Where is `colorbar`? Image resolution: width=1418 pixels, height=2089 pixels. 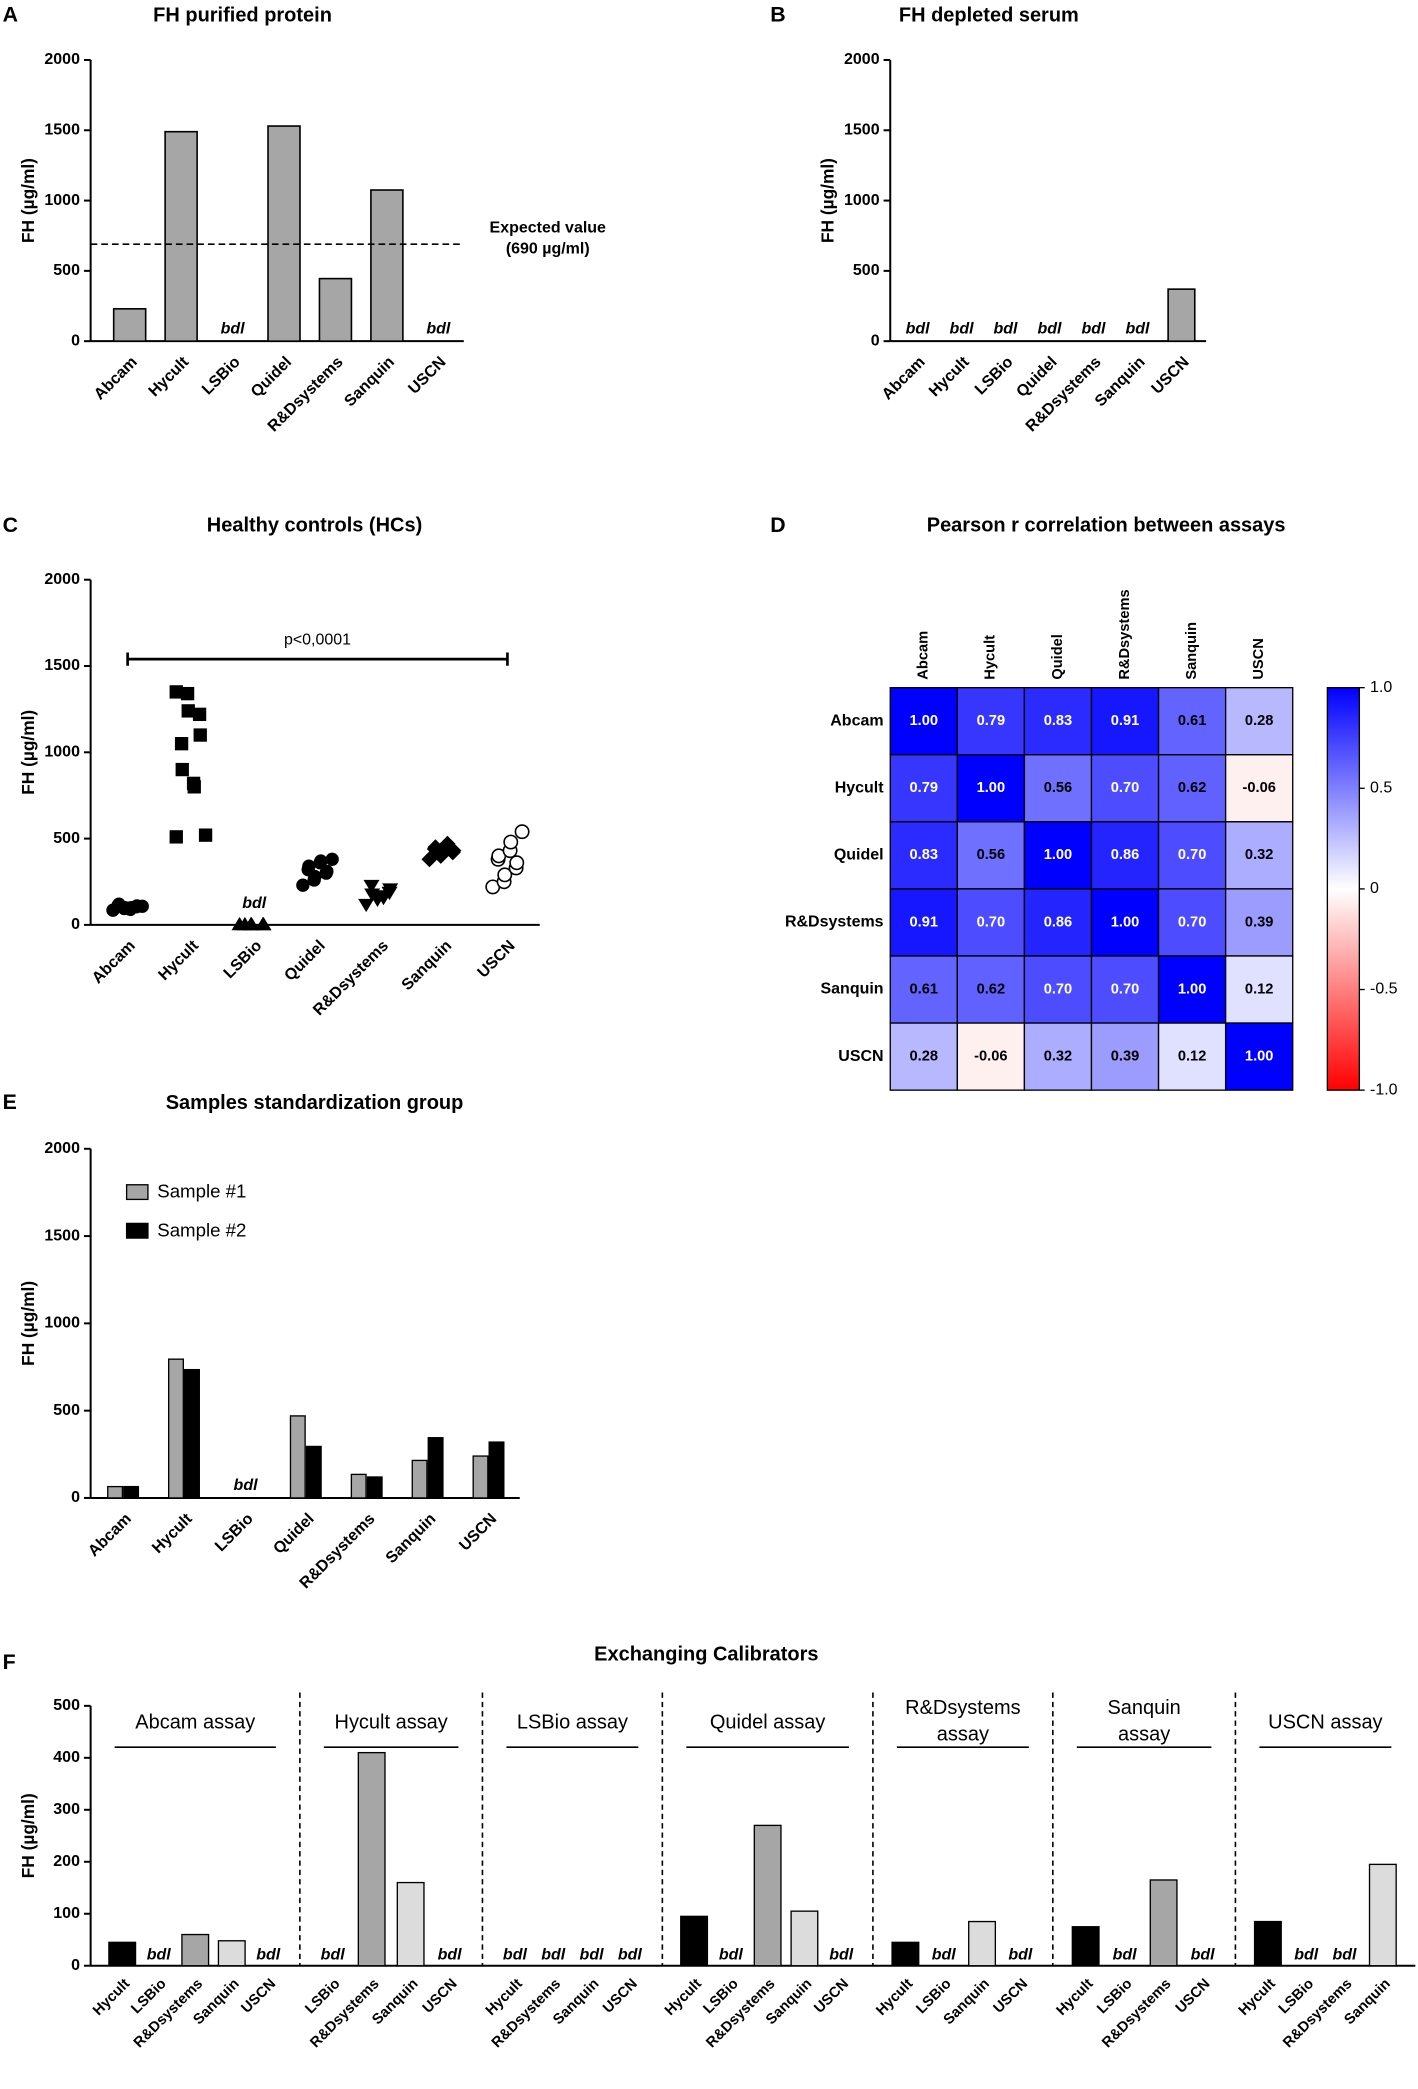
colorbar is located at coordinates (1343, 889).